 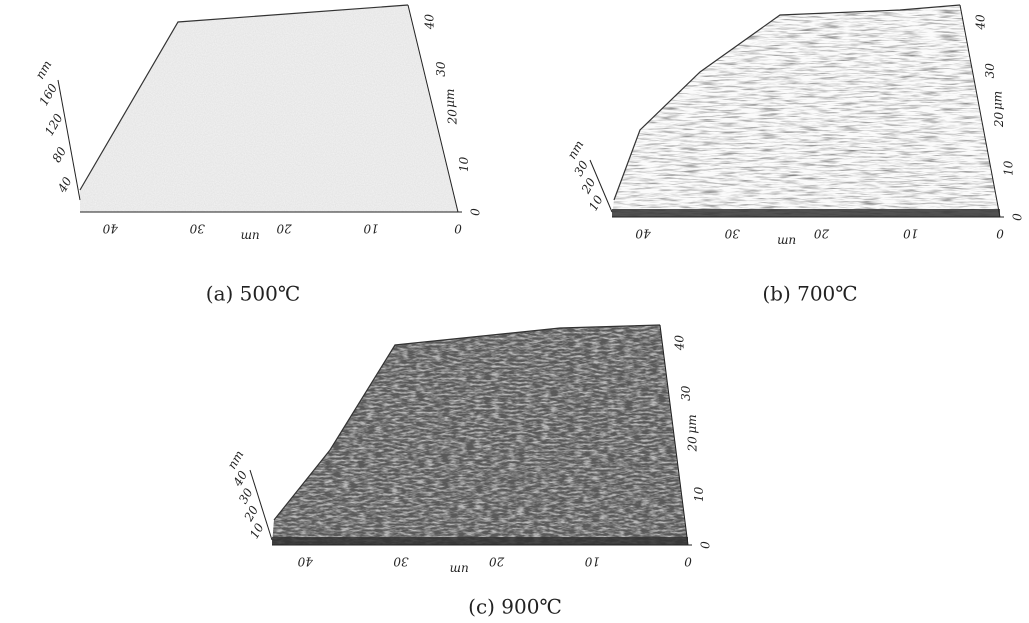 I want to click on caption: (a) 500℃, so click(x=253, y=294).